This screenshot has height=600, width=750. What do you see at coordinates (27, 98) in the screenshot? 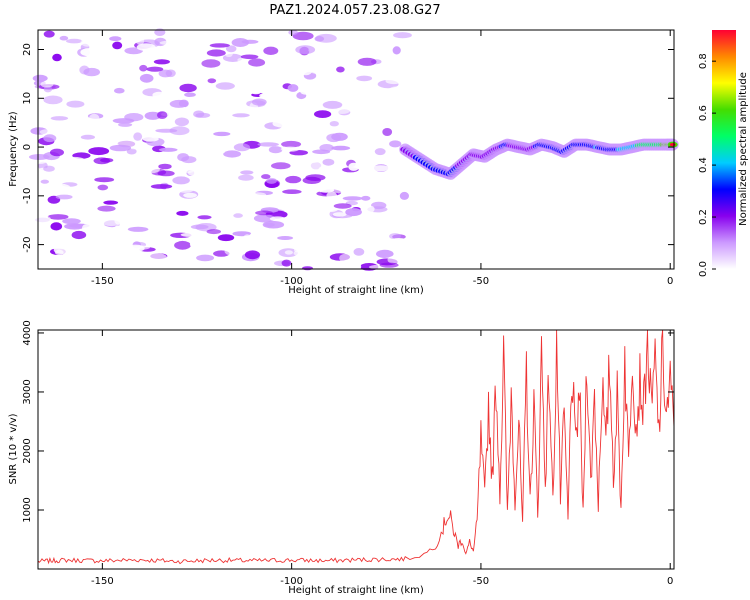
I see `y-tick-label: 10` at bounding box center [27, 98].